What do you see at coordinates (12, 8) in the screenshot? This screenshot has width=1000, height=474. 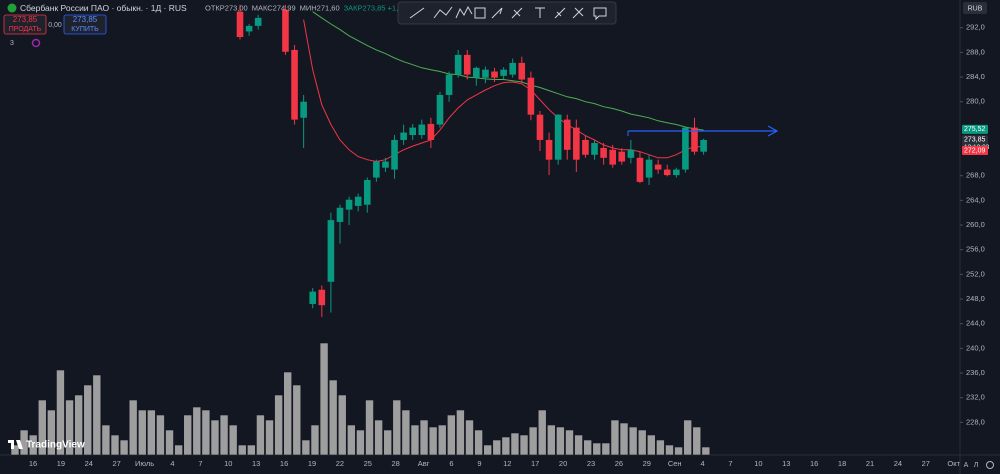 I see `symbol-logo` at bounding box center [12, 8].